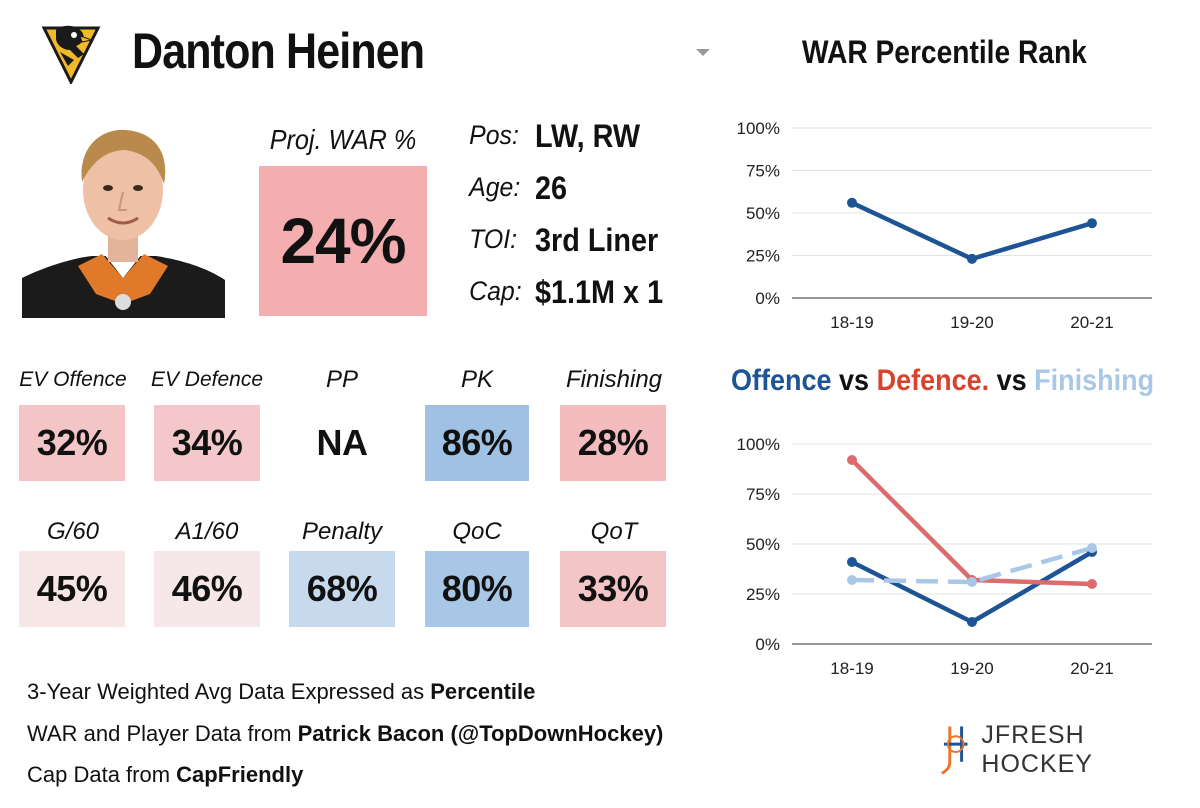 This screenshot has height=808, width=1200. I want to click on g60-value: 45%, so click(72, 589).